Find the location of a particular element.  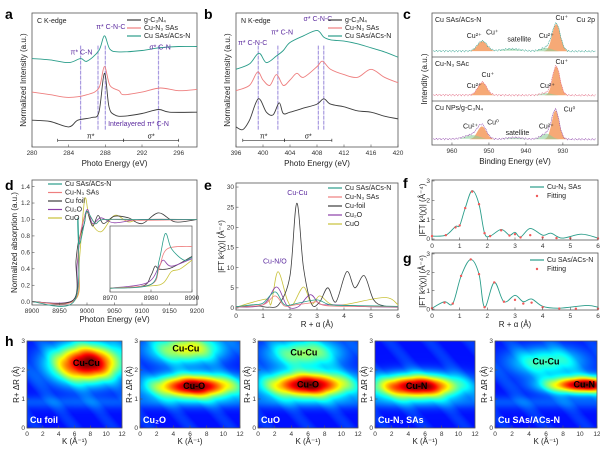

panel-c-xlabel: Binding Energy (eV) is located at coordinates (515, 161).